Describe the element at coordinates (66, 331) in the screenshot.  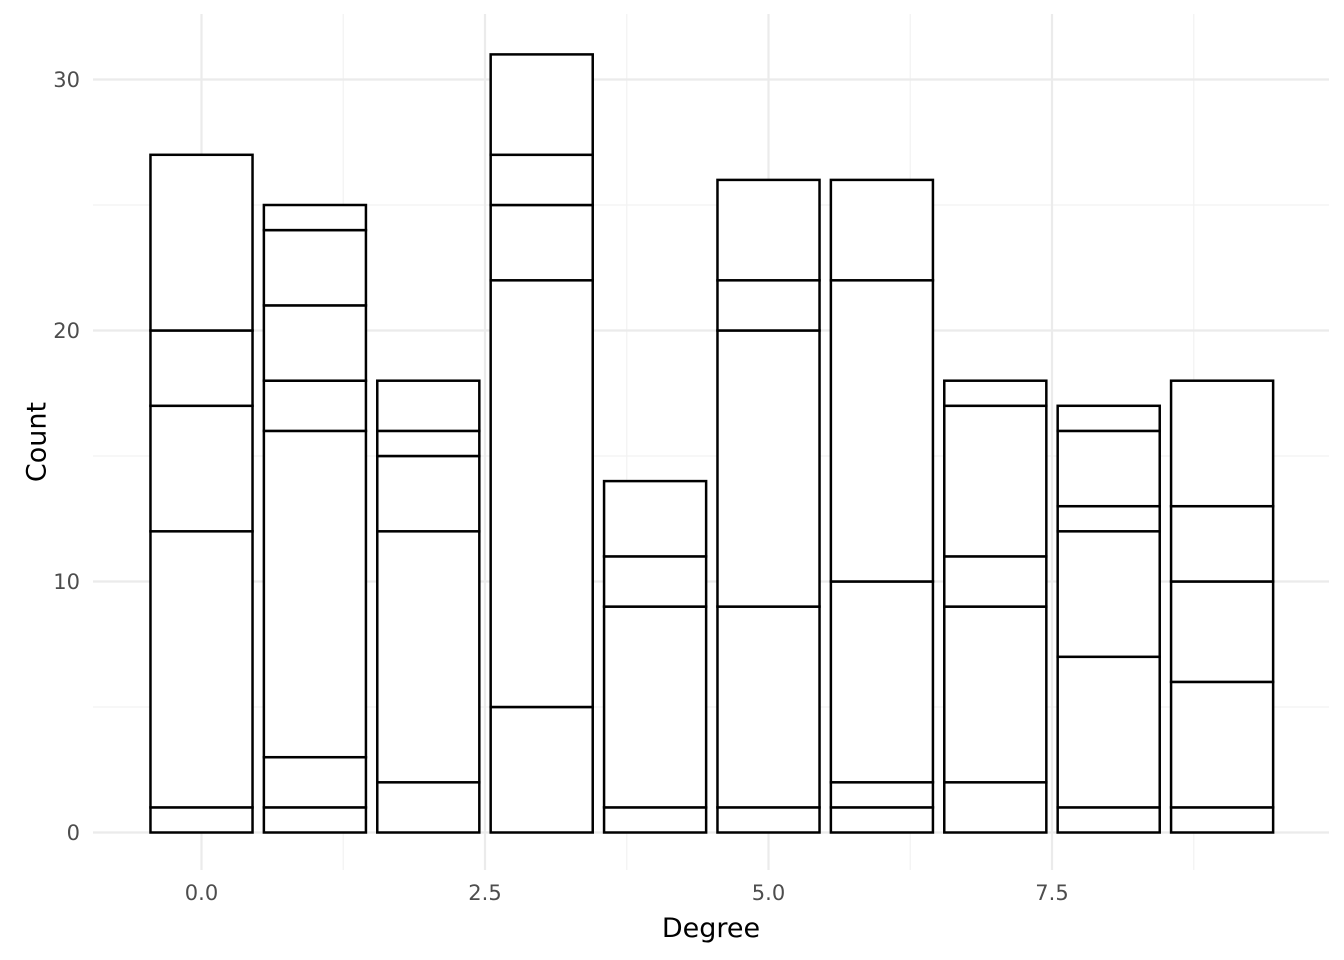
I see `y-tick-label: 20` at that location.